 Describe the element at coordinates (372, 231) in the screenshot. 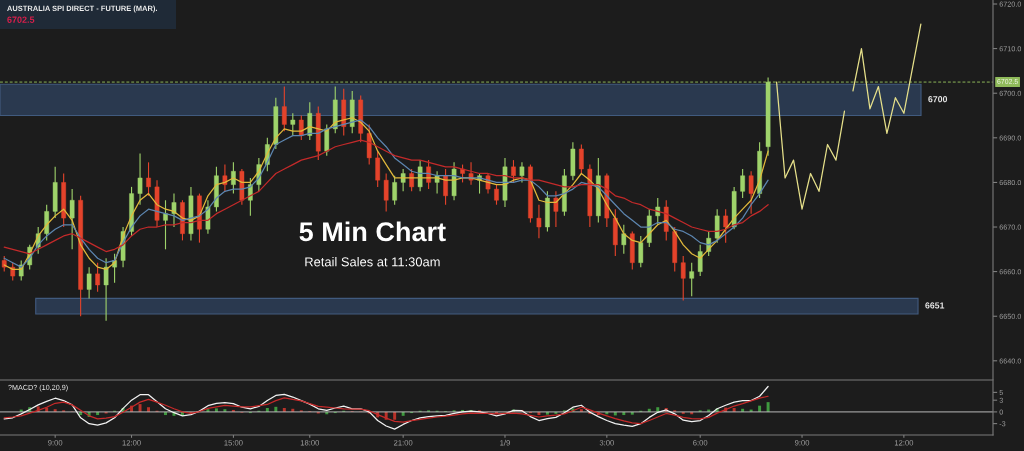

I see `annotation: 5 Min Chart` at that location.